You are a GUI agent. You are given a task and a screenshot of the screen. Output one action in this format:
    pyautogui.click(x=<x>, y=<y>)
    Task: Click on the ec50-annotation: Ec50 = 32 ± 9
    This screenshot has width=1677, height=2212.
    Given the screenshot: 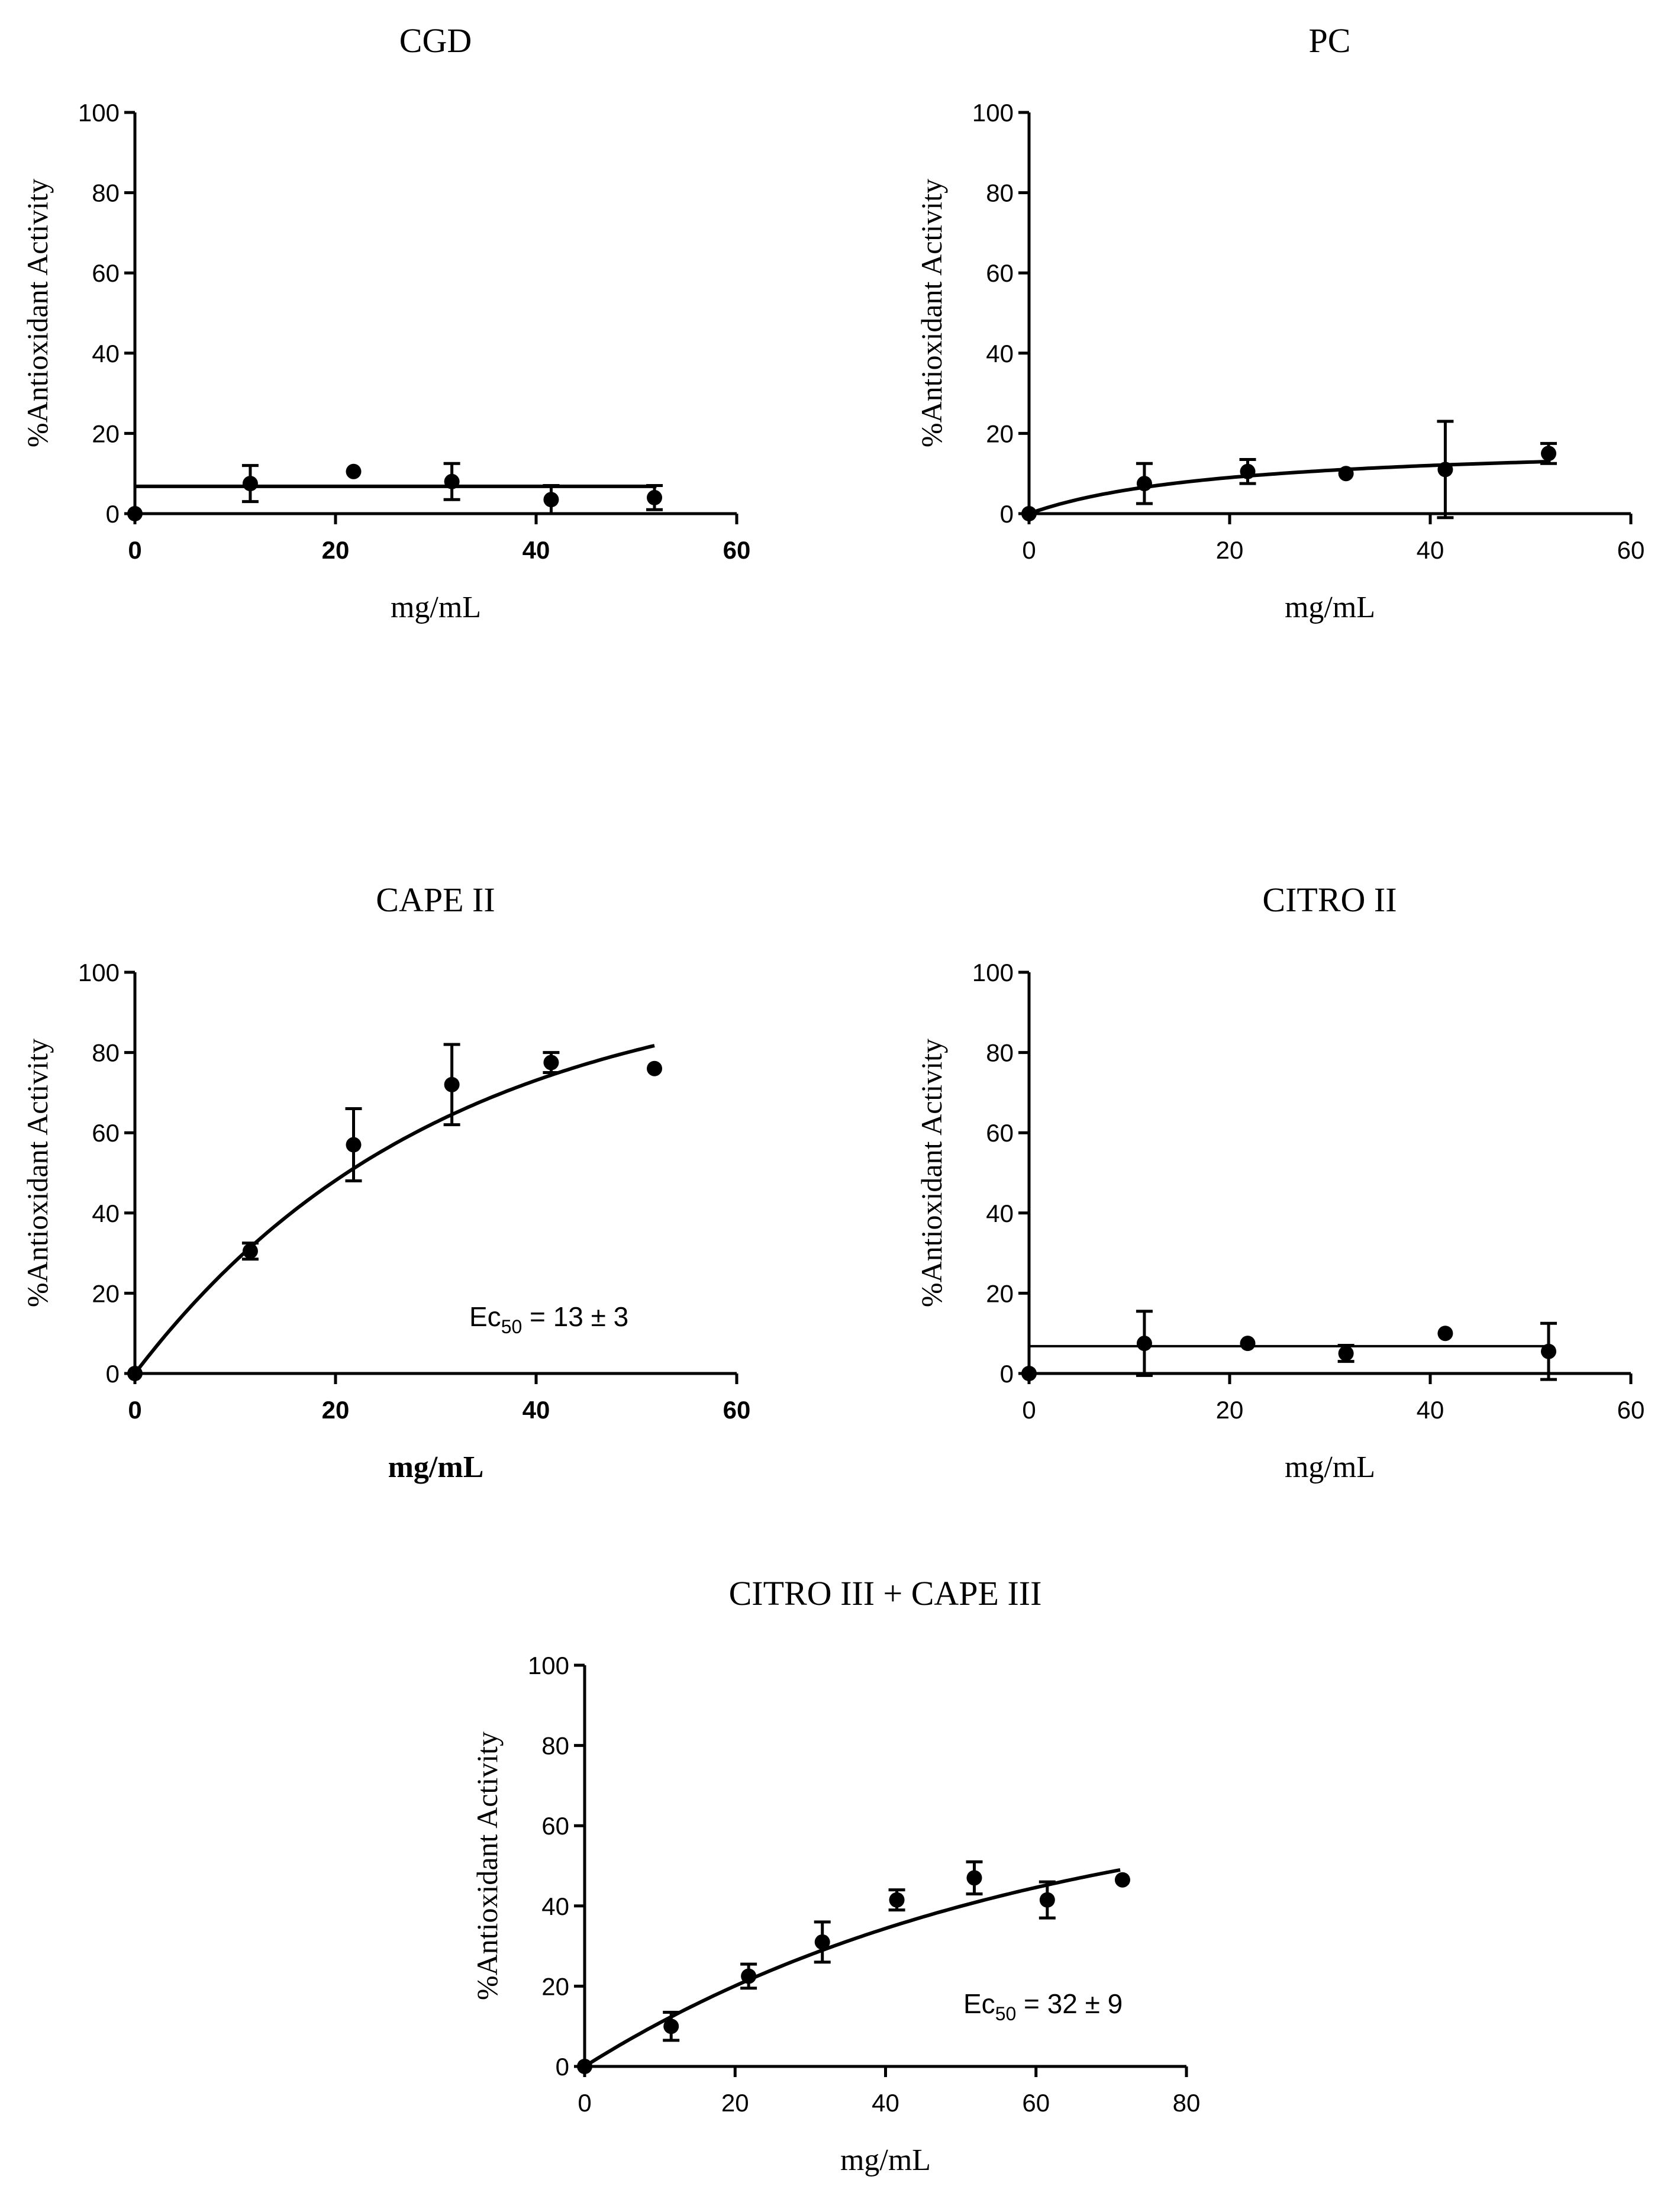 What is the action you would take?
    pyautogui.click(x=1043, y=2006)
    